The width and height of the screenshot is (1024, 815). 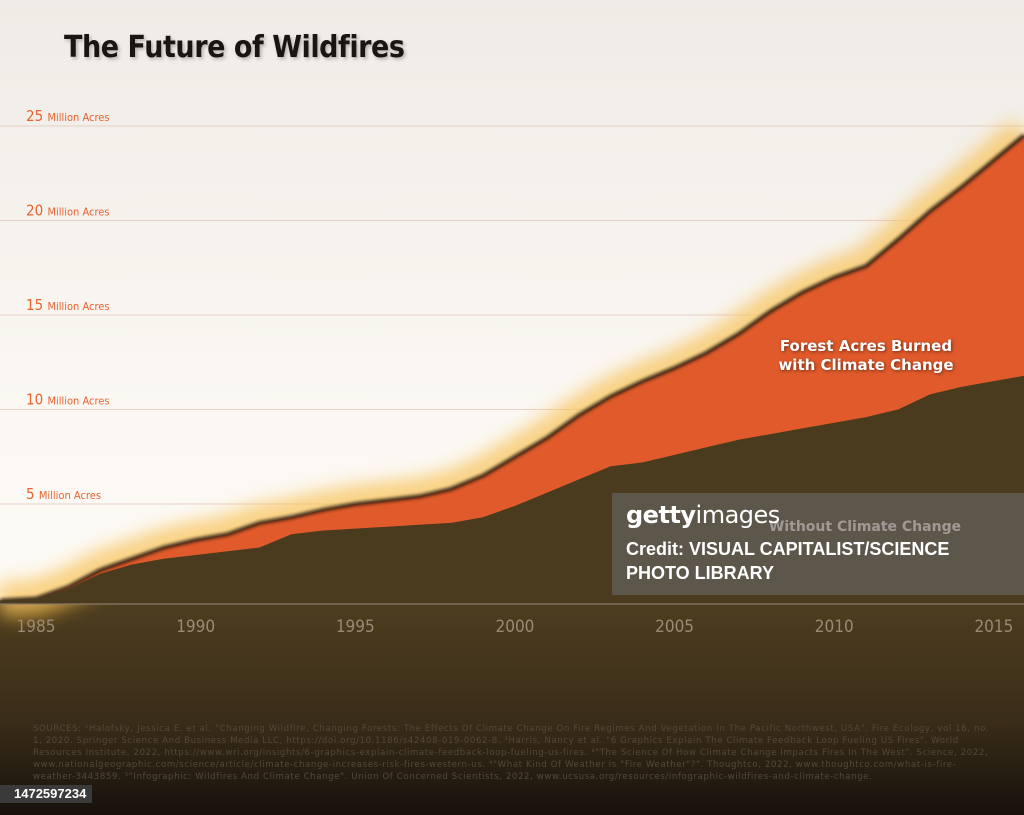 I want to click on y-tick-label-10: 10 Million Acres, so click(x=68, y=400).